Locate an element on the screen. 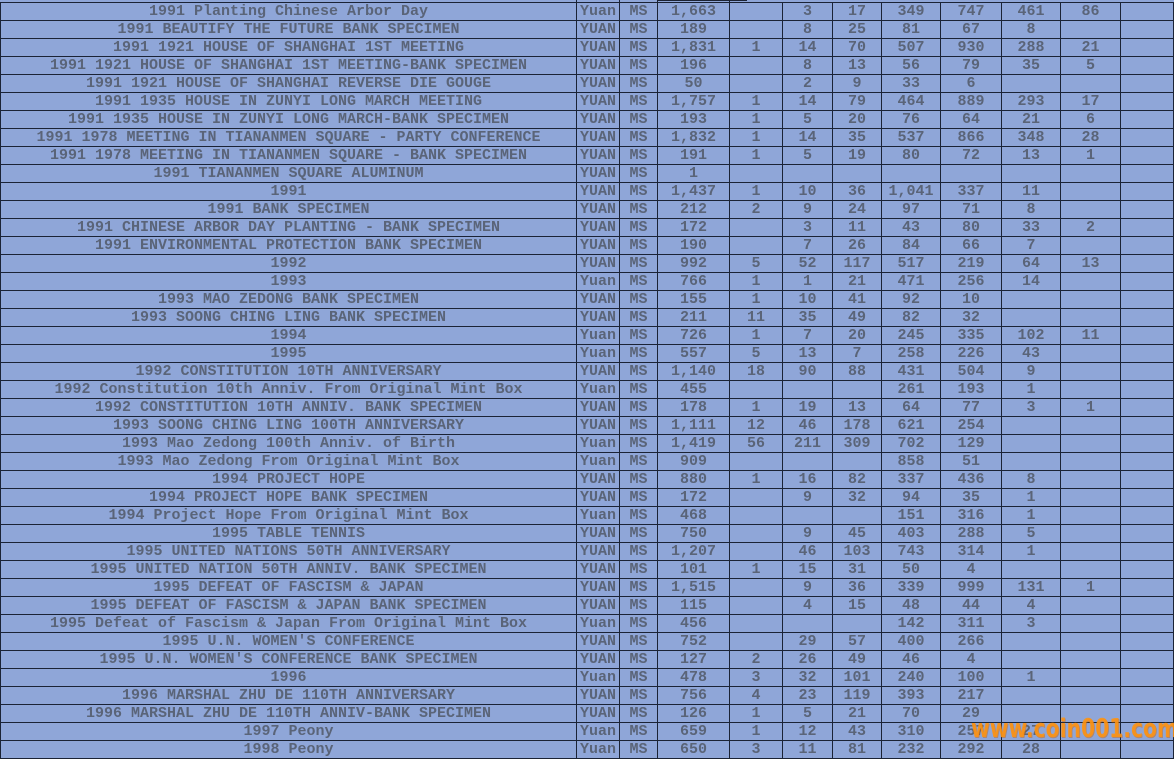 The image size is (1174, 759). cell-total-graded: 1,663 is located at coordinates (694, 12).